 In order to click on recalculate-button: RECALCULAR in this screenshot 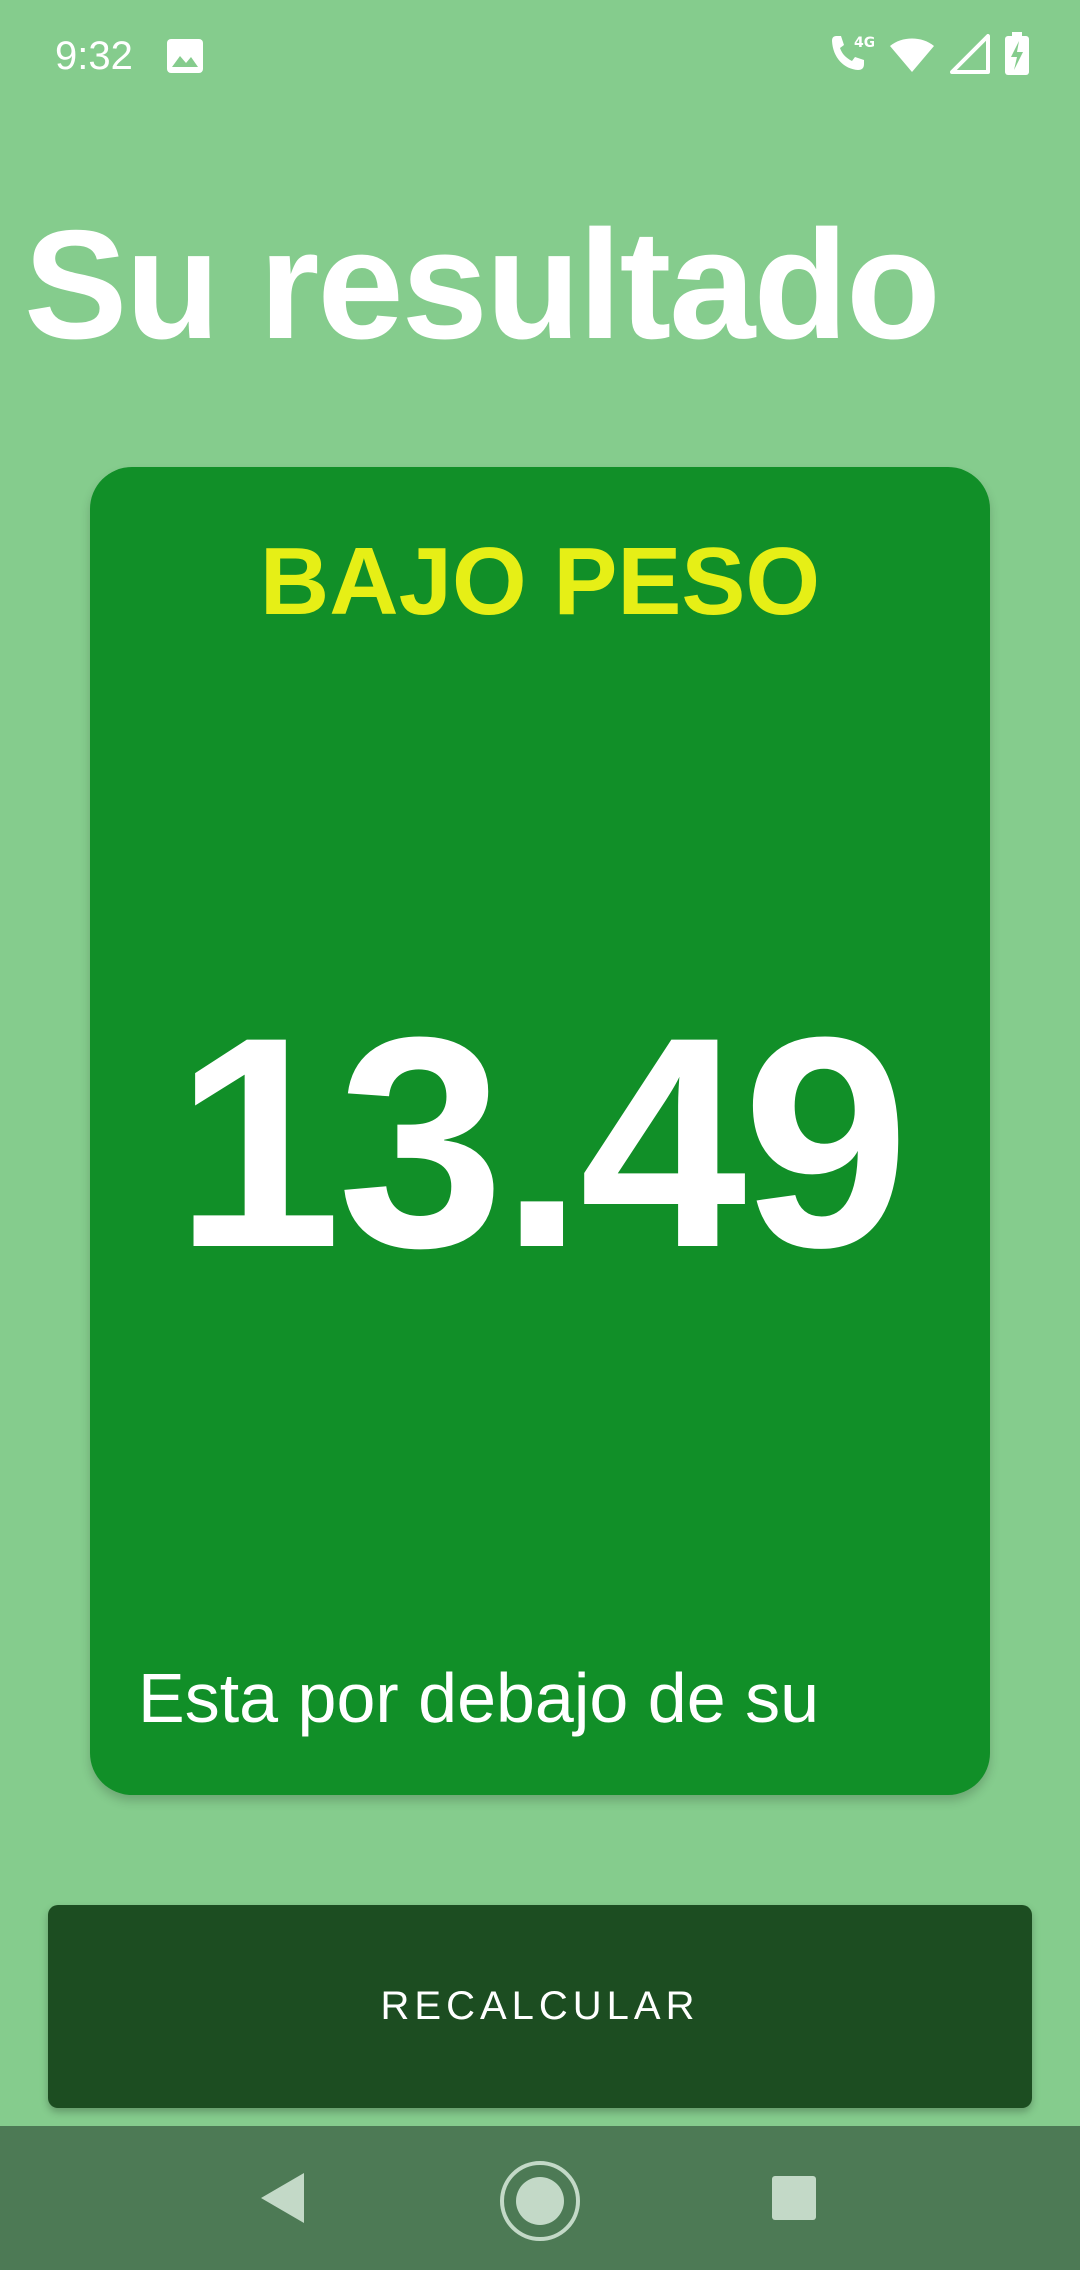, I will do `click(540, 2006)`.